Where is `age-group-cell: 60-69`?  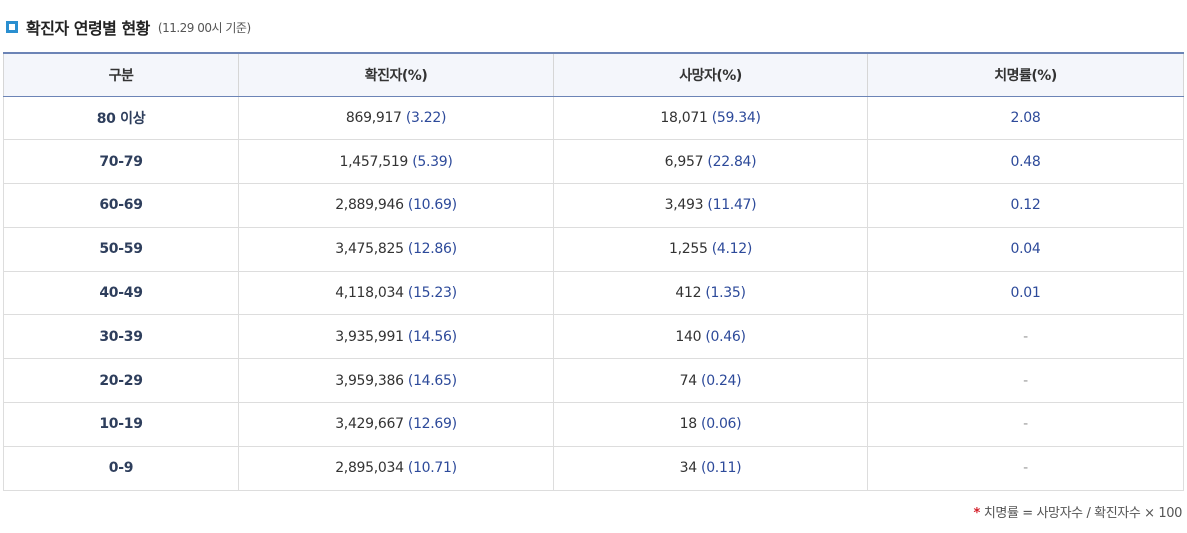 age-group-cell: 60-69 is located at coordinates (121, 205).